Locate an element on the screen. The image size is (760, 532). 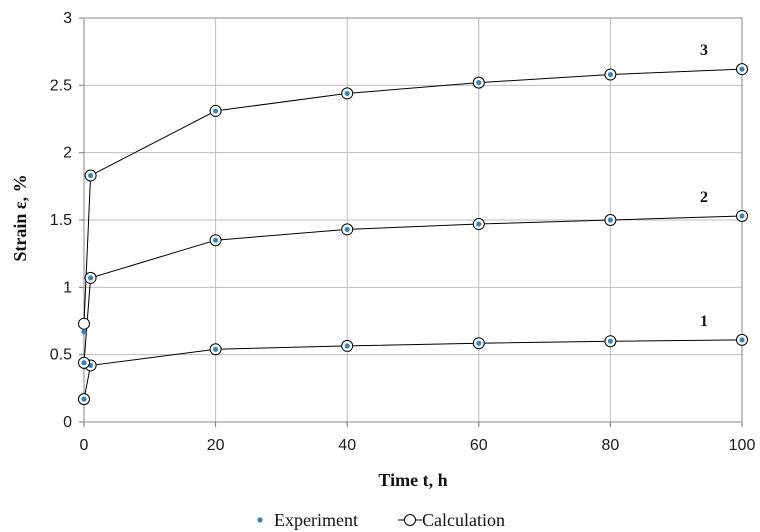
y-axis-title: Strain ε, % is located at coordinates (20, 217).